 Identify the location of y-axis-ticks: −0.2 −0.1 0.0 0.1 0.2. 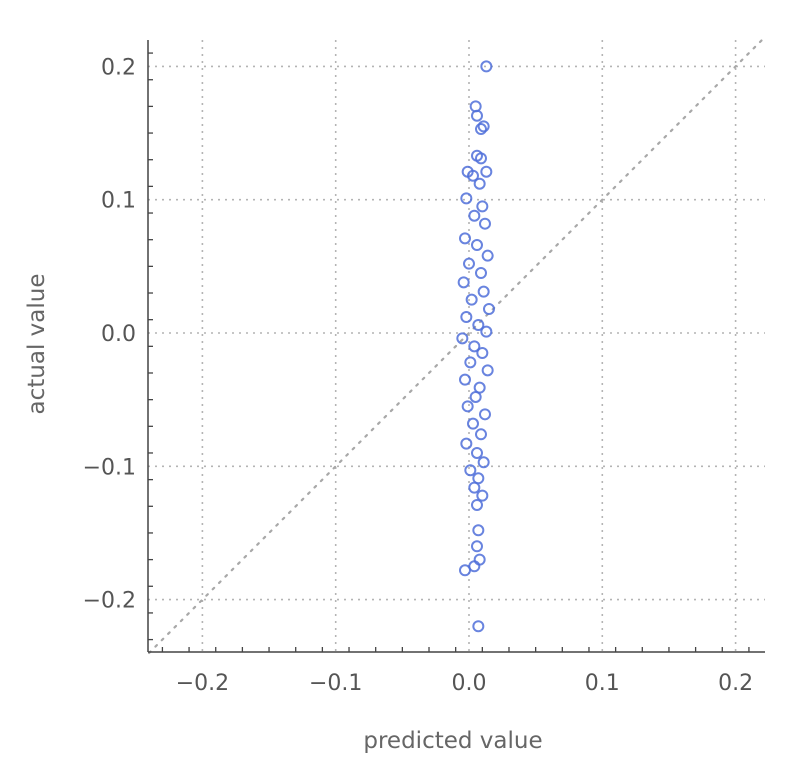
(118, 346).